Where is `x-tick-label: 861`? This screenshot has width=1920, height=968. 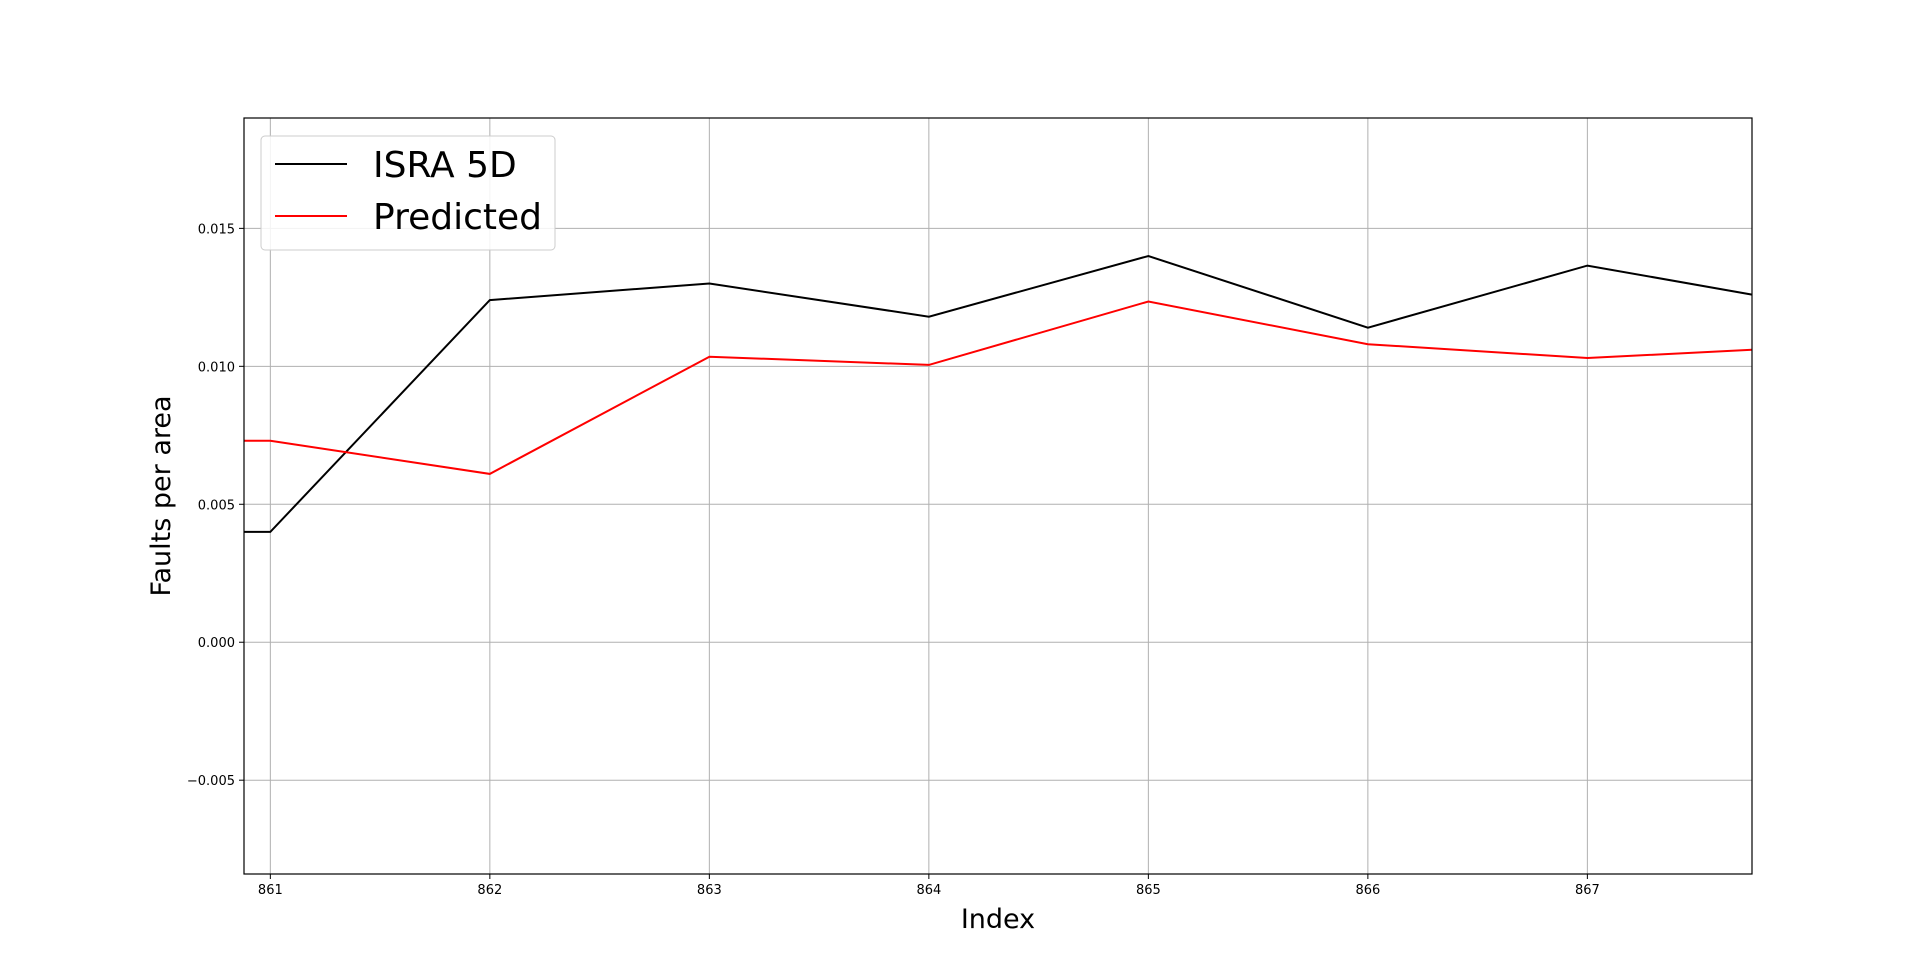
x-tick-label: 861 is located at coordinates (270, 890).